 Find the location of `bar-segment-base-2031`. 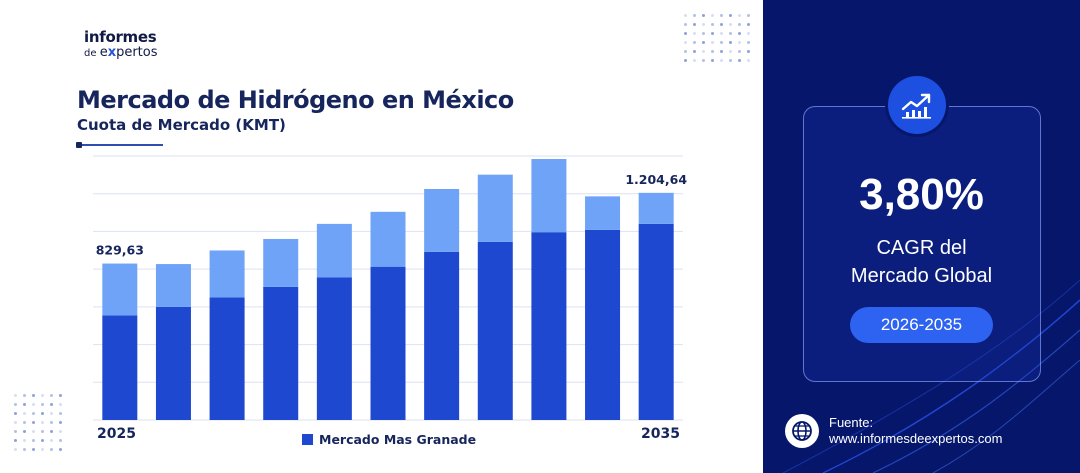

bar-segment-base-2031 is located at coordinates (442, 335).